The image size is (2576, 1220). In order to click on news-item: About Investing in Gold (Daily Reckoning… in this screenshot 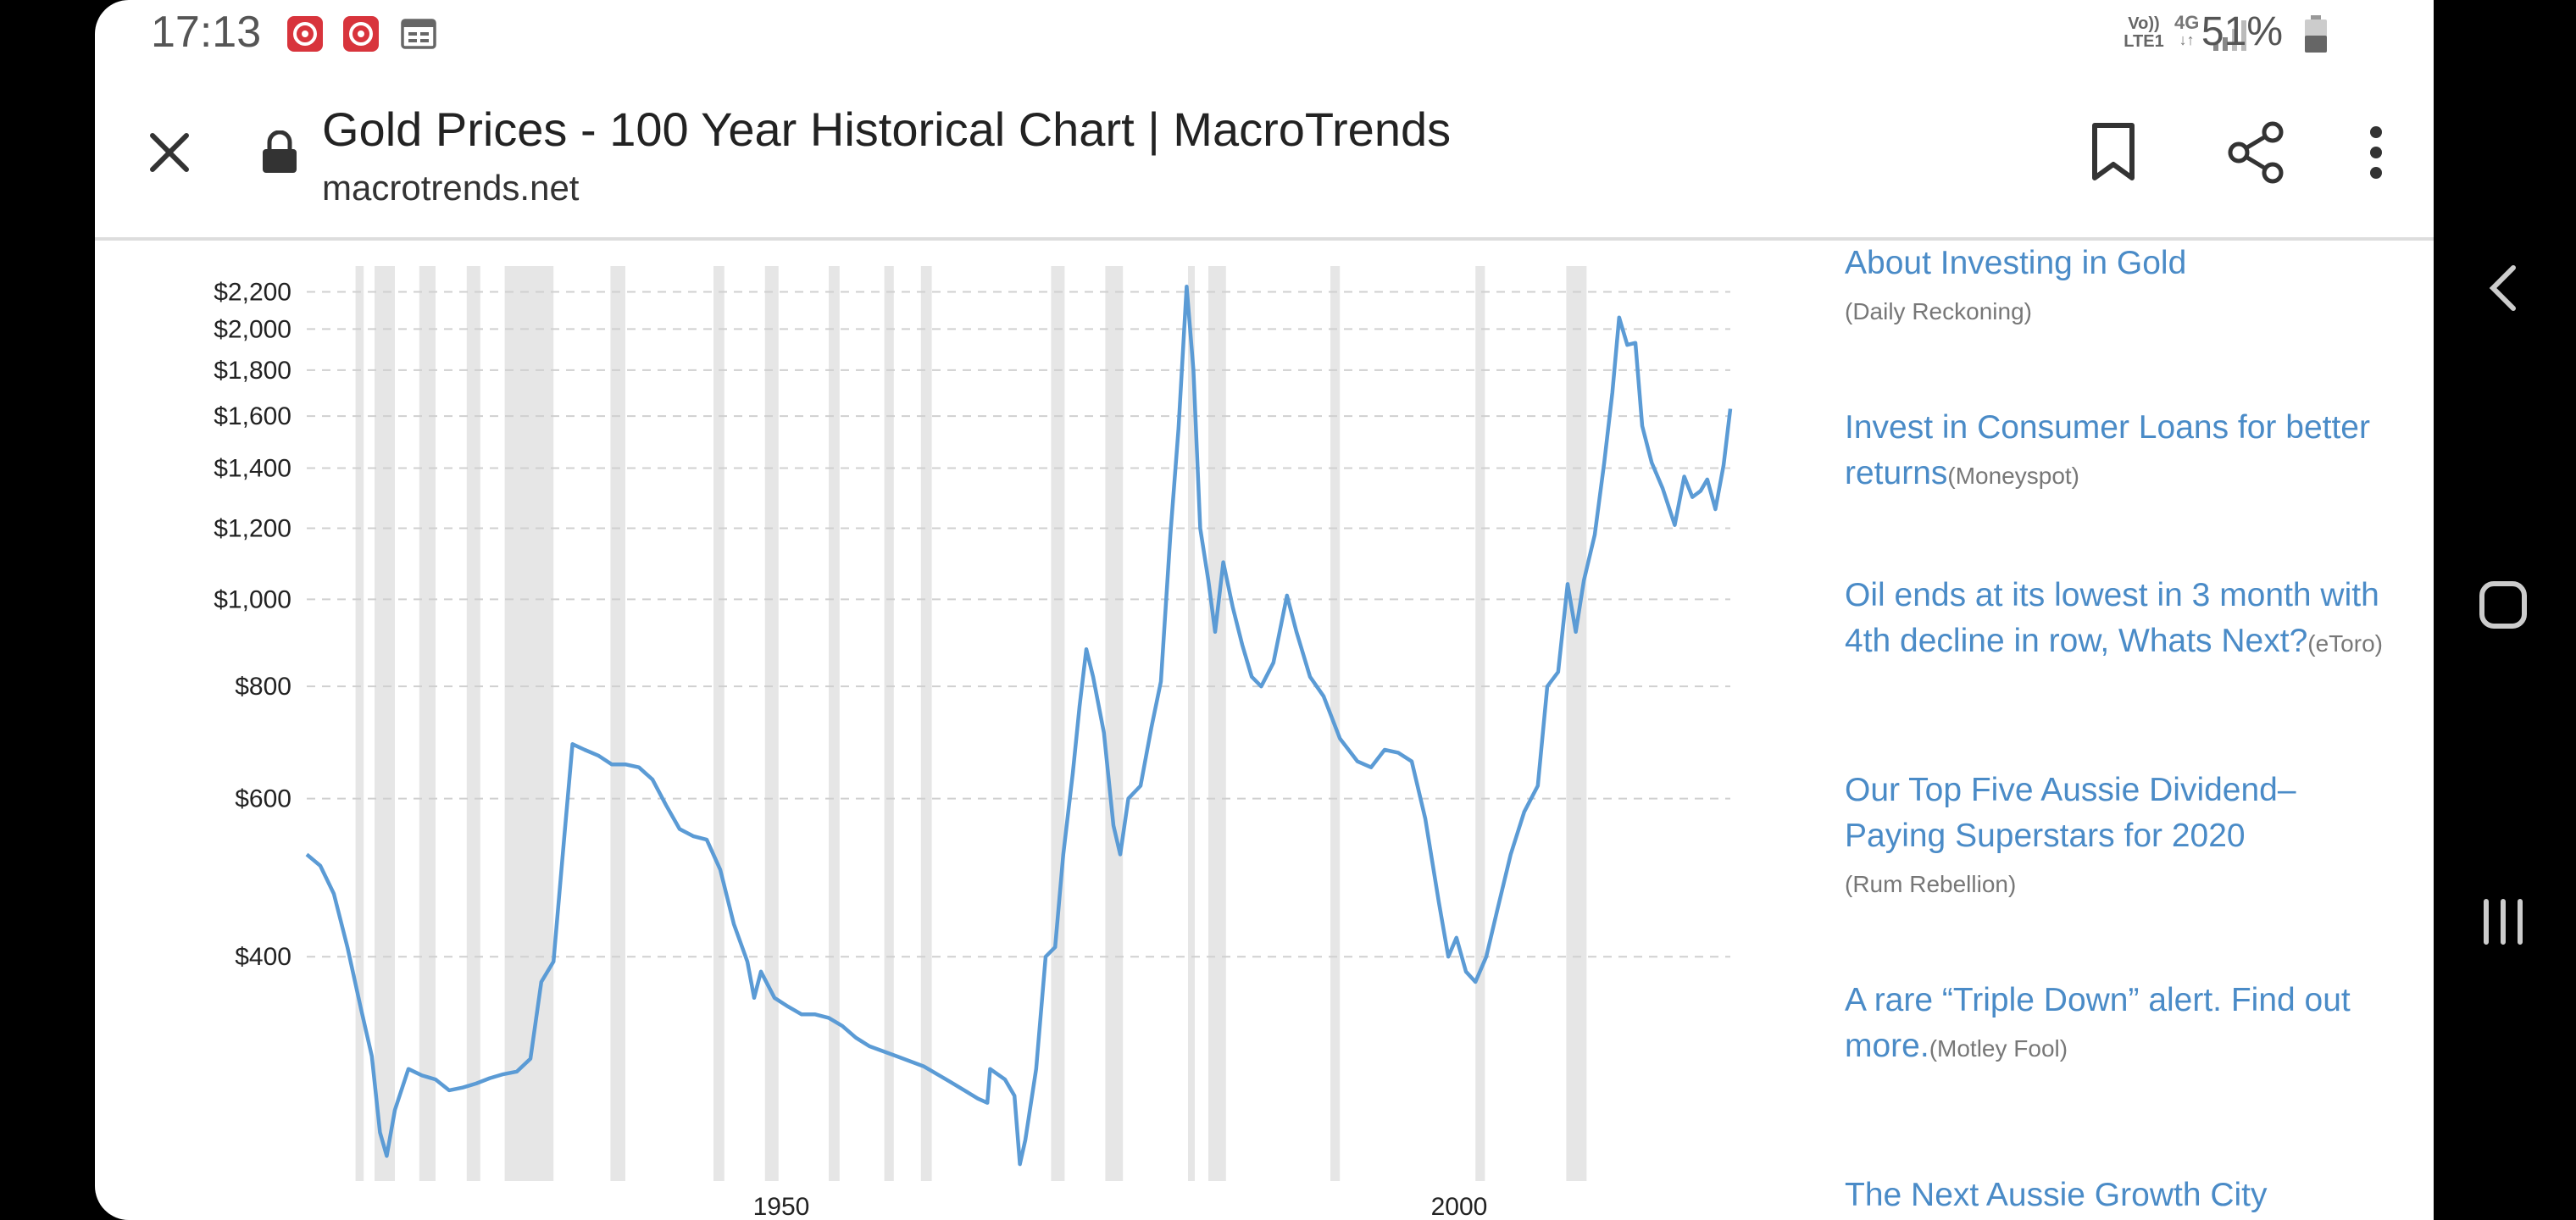, I will do `click(2116, 288)`.